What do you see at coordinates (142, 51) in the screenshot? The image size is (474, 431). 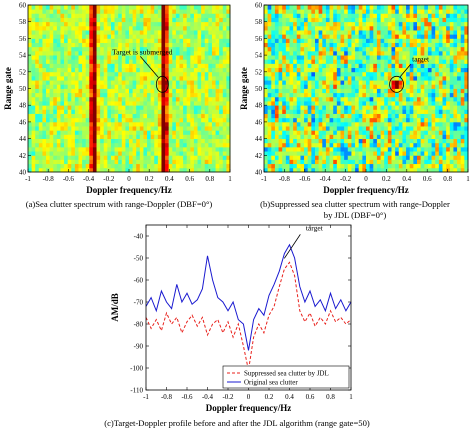 I see `annotation-label: Target is submerged` at bounding box center [142, 51].